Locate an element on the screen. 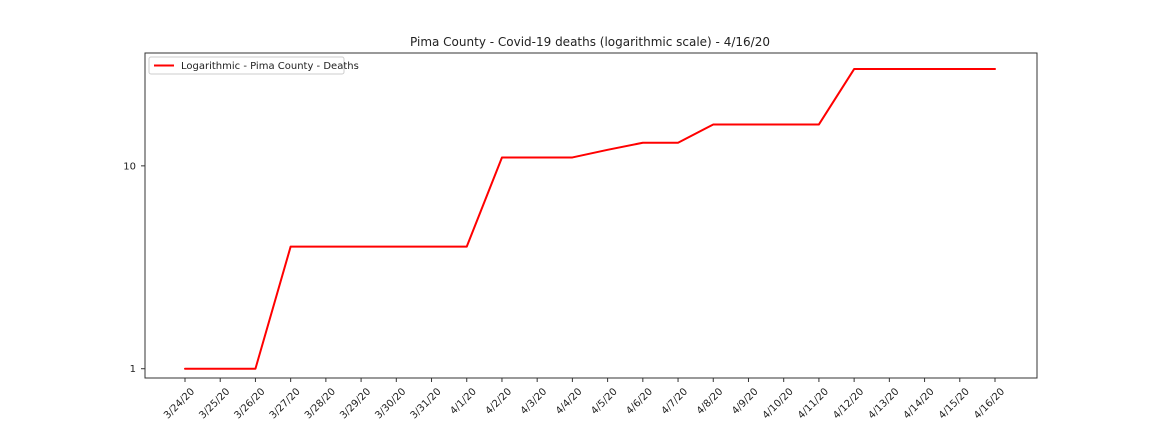  x-tick-label: 4/9/20 is located at coordinates (745, 401).